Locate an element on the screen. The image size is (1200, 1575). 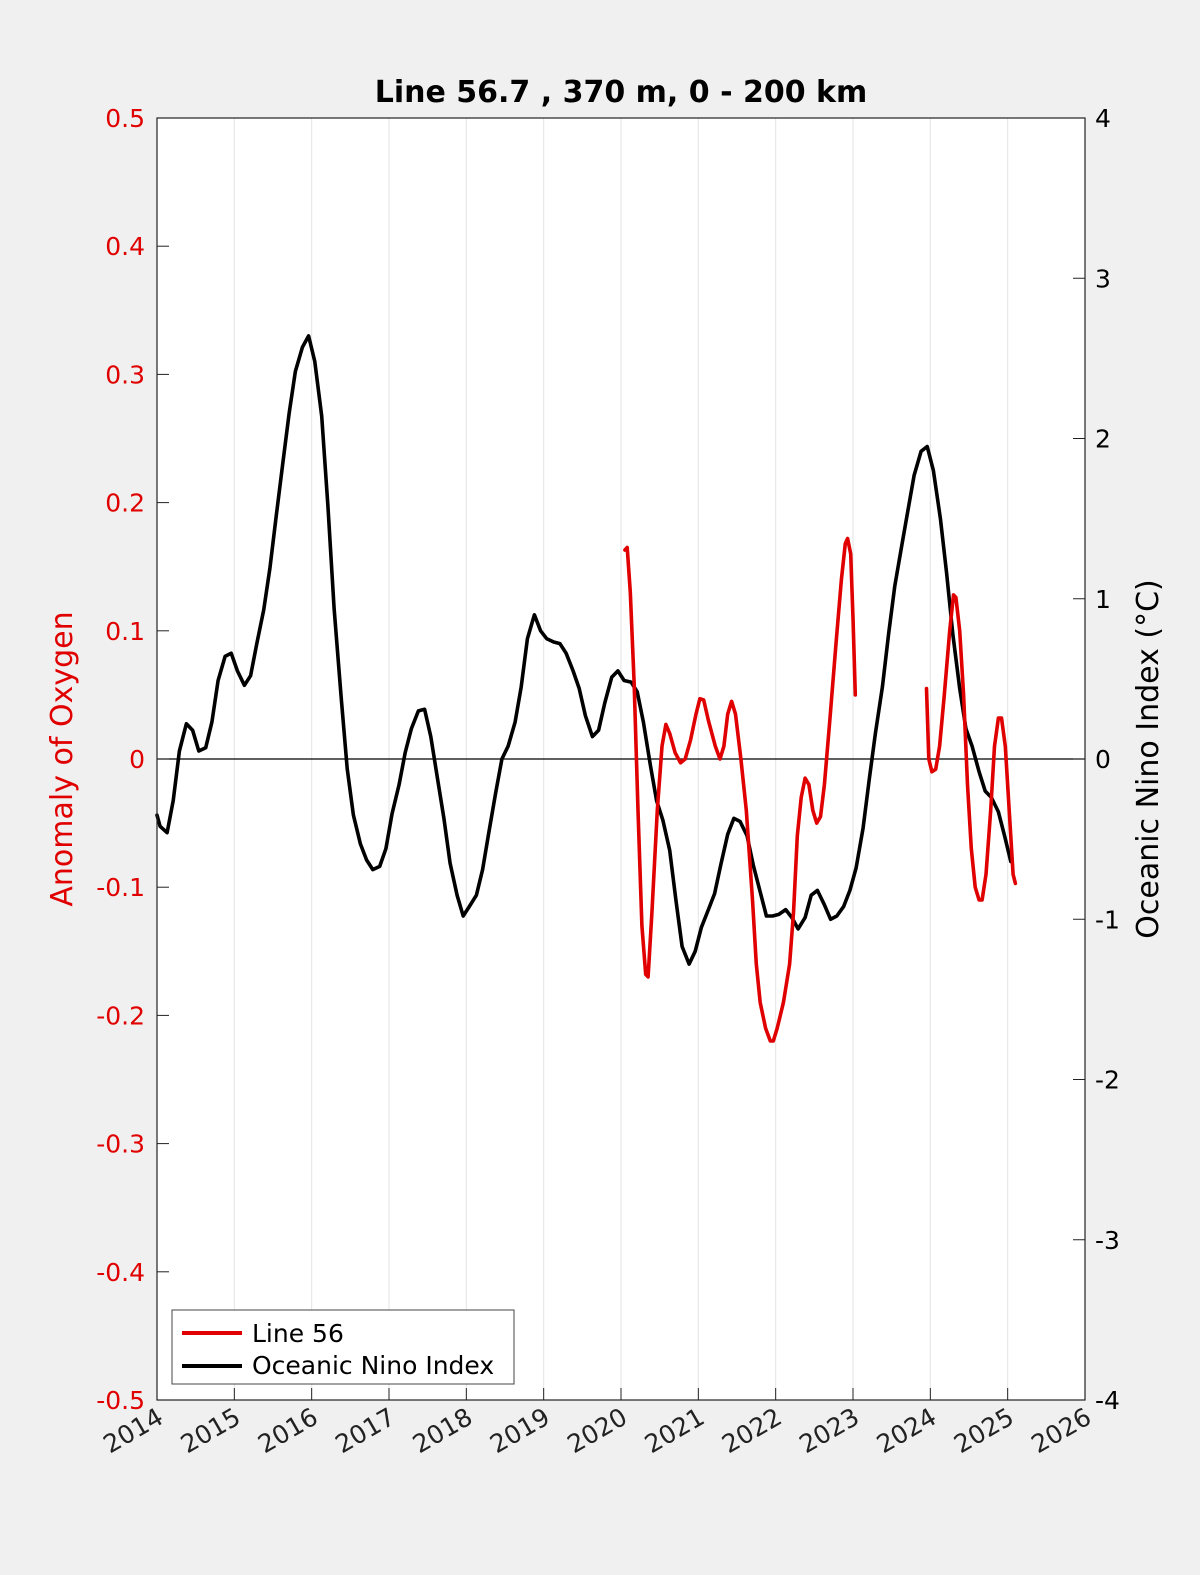
left-tick-label: -0.3 is located at coordinates (120, 1144).